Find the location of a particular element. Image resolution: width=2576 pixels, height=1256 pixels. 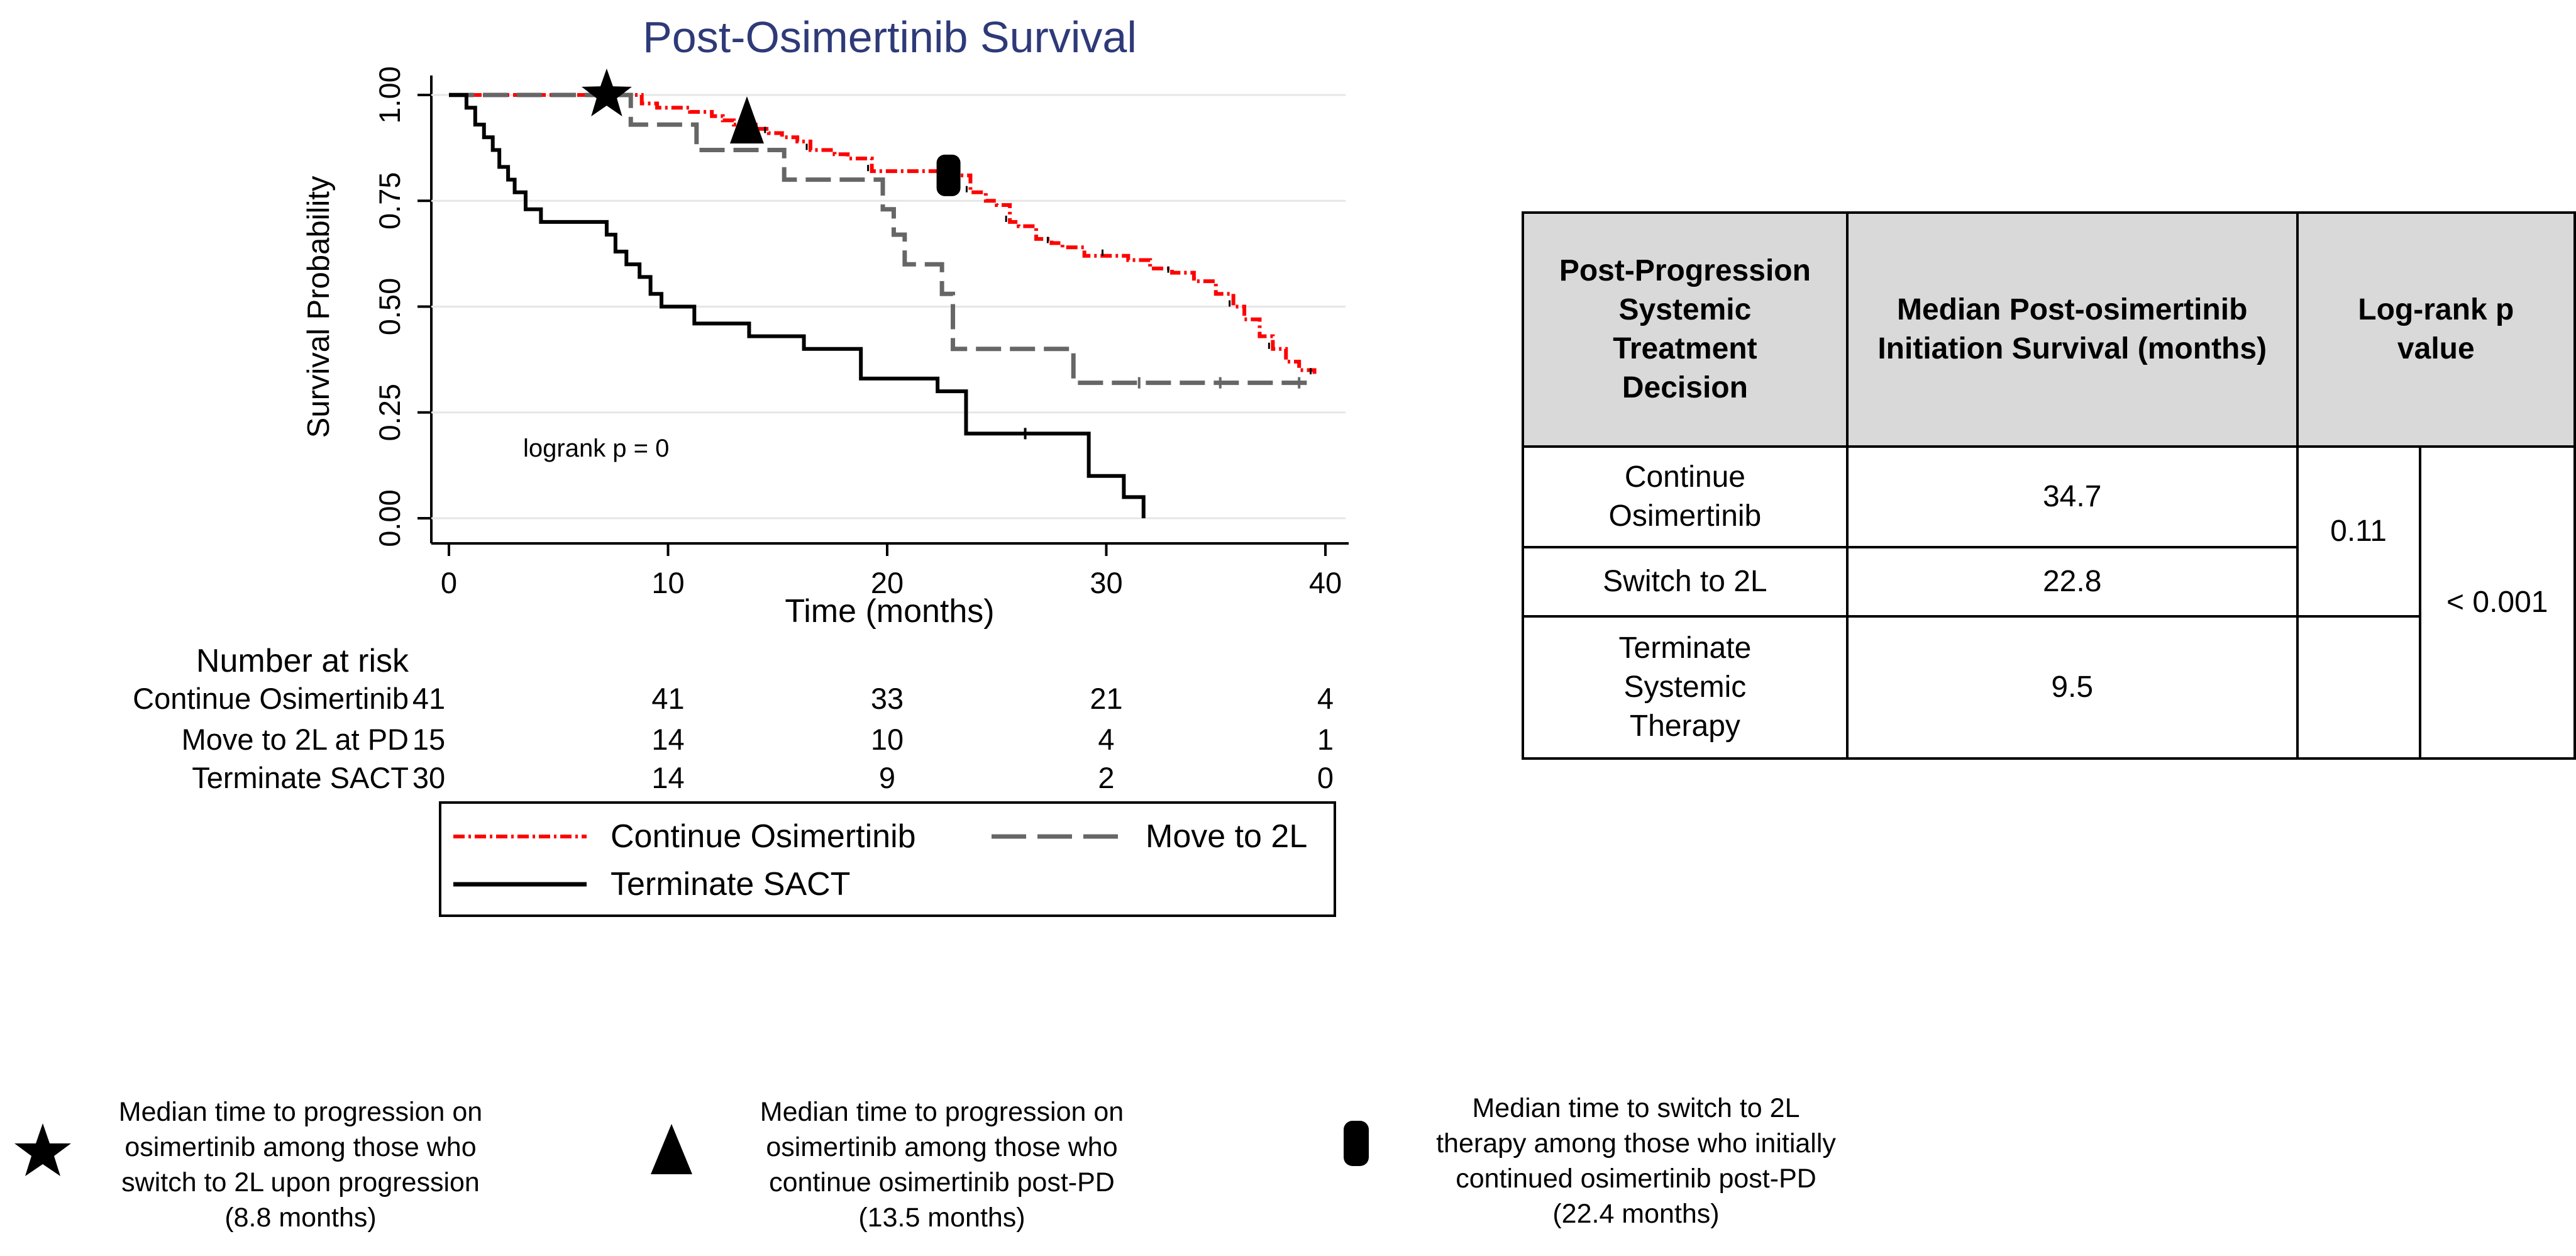

note-line: continue osimertinib post-PD is located at coordinates (942, 1182).